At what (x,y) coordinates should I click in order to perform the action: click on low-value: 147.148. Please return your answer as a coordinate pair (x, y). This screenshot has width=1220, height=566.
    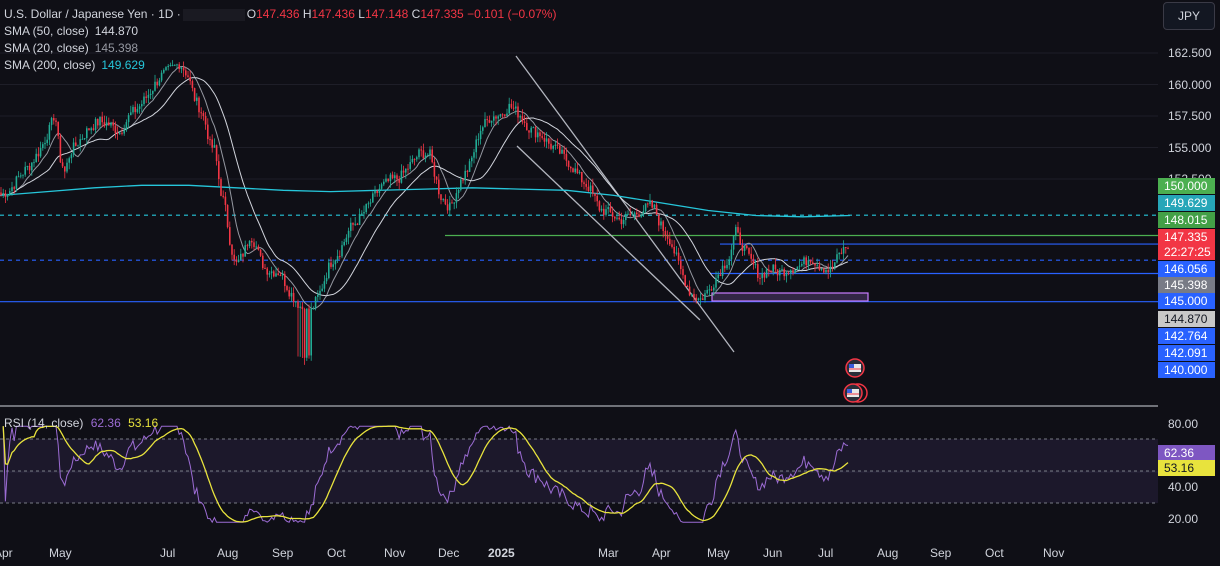
    Looking at the image, I should click on (386, 14).